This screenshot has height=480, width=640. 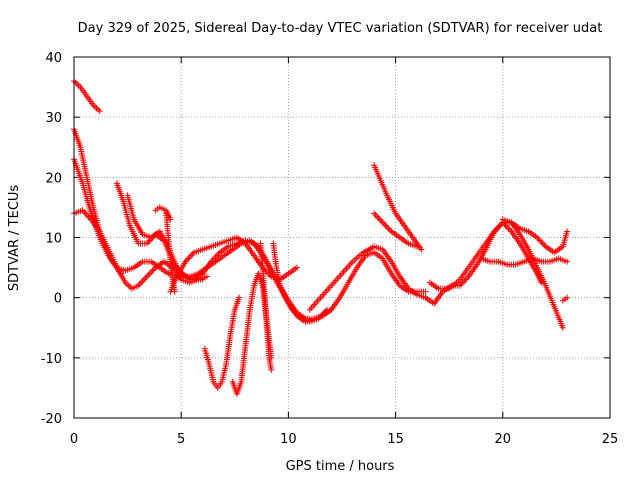 What do you see at coordinates (51, 359) in the screenshot?
I see `y-tick-label: -10` at bounding box center [51, 359].